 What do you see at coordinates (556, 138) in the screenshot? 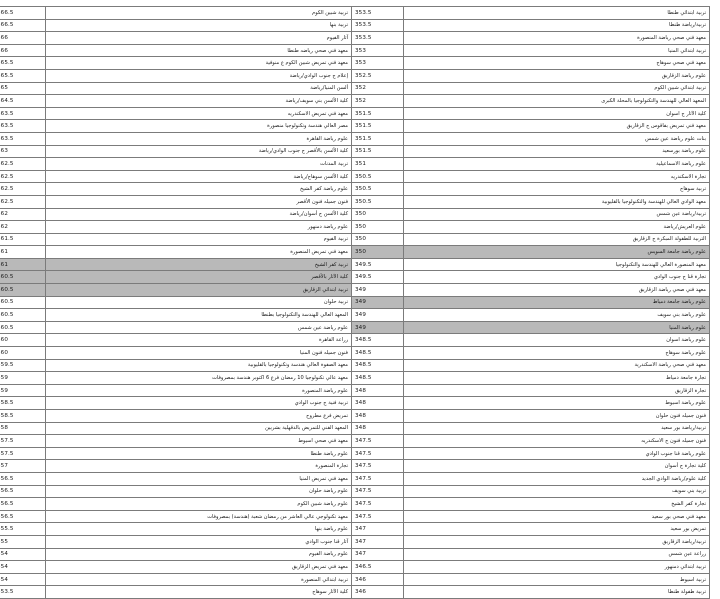
I see `row-name-cell: بنات علوم رياضة عين شمس` at bounding box center [556, 138].